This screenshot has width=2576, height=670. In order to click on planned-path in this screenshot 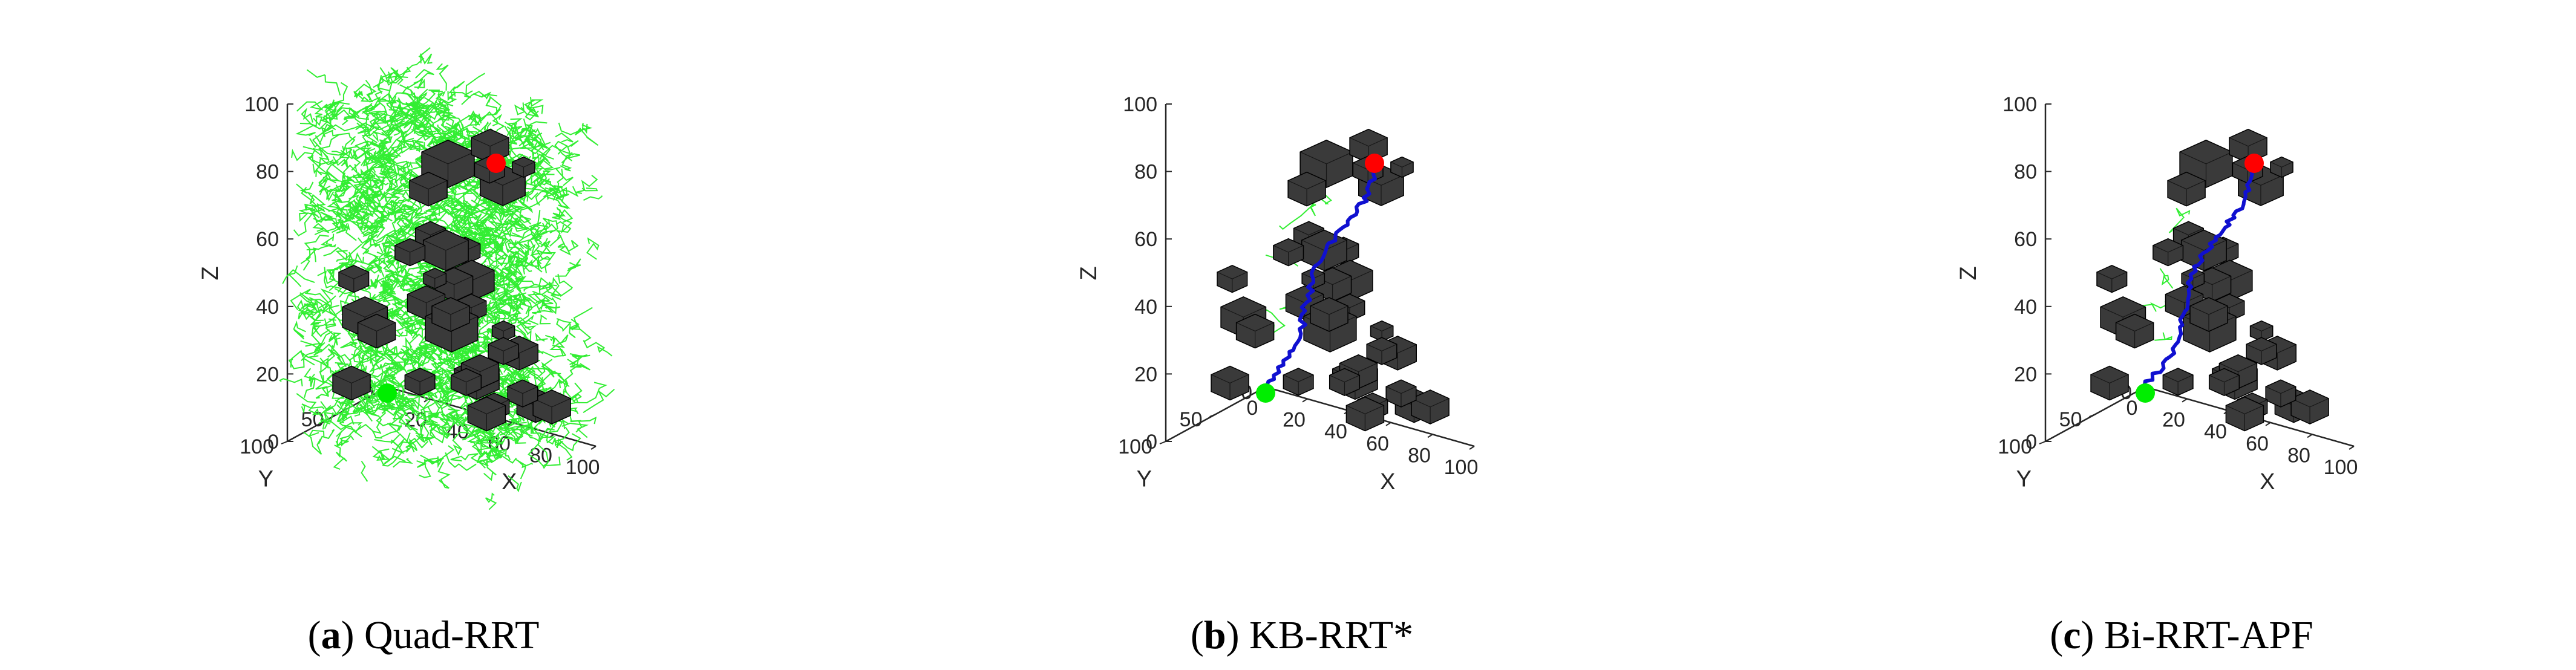, I will do `click(1319, 277)`.